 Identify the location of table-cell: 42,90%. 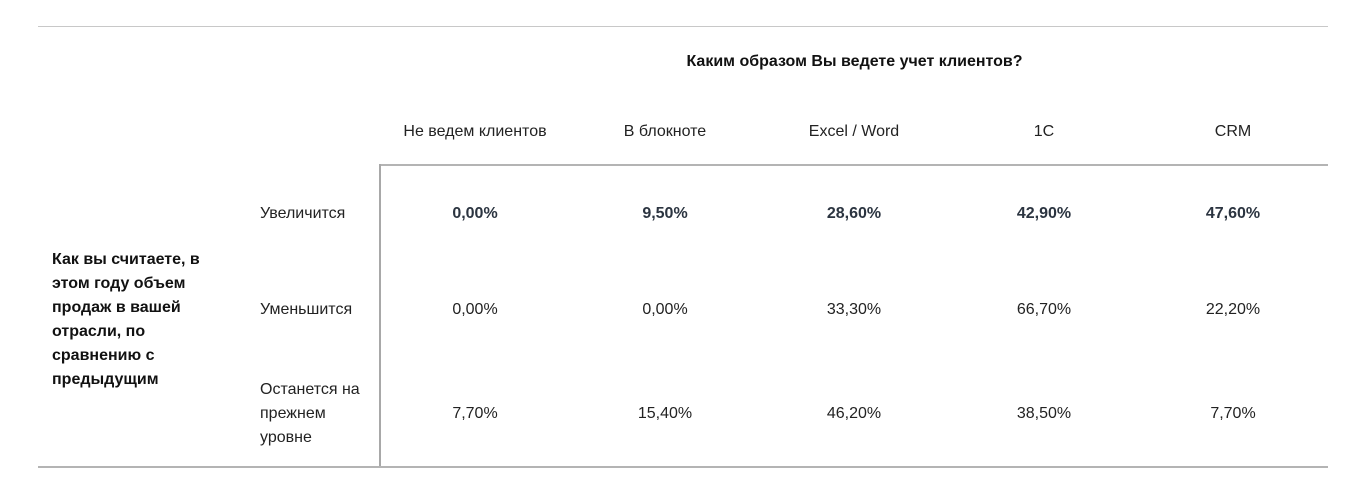
(1044, 213).